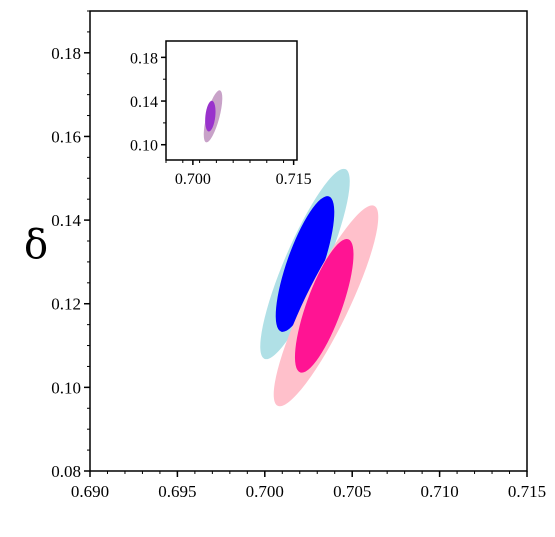 The image size is (555, 537). What do you see at coordinates (144, 102) in the screenshot?
I see `inset-y-tick-label: 0.14` at bounding box center [144, 102].